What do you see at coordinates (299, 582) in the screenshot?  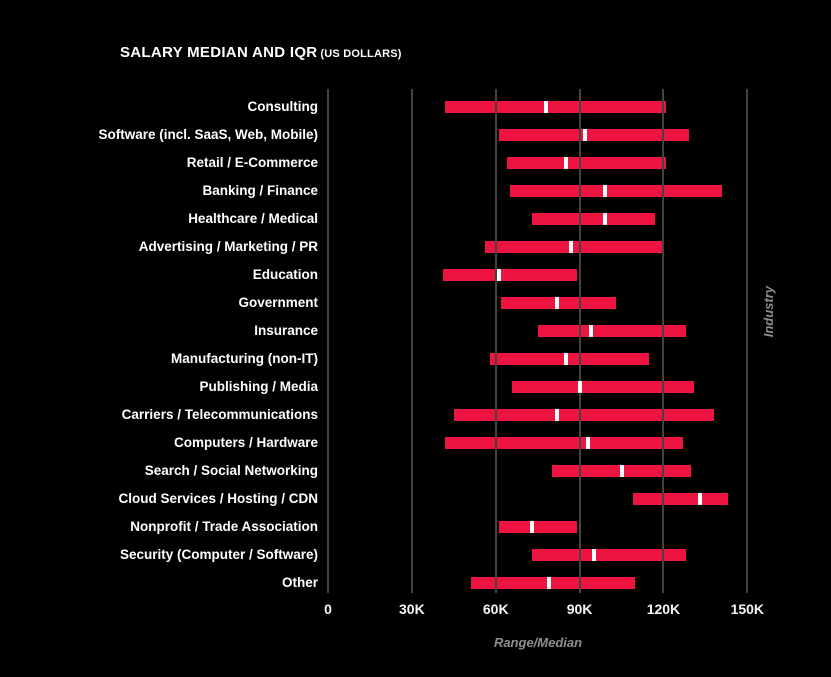 I see `category-label: Other` at bounding box center [299, 582].